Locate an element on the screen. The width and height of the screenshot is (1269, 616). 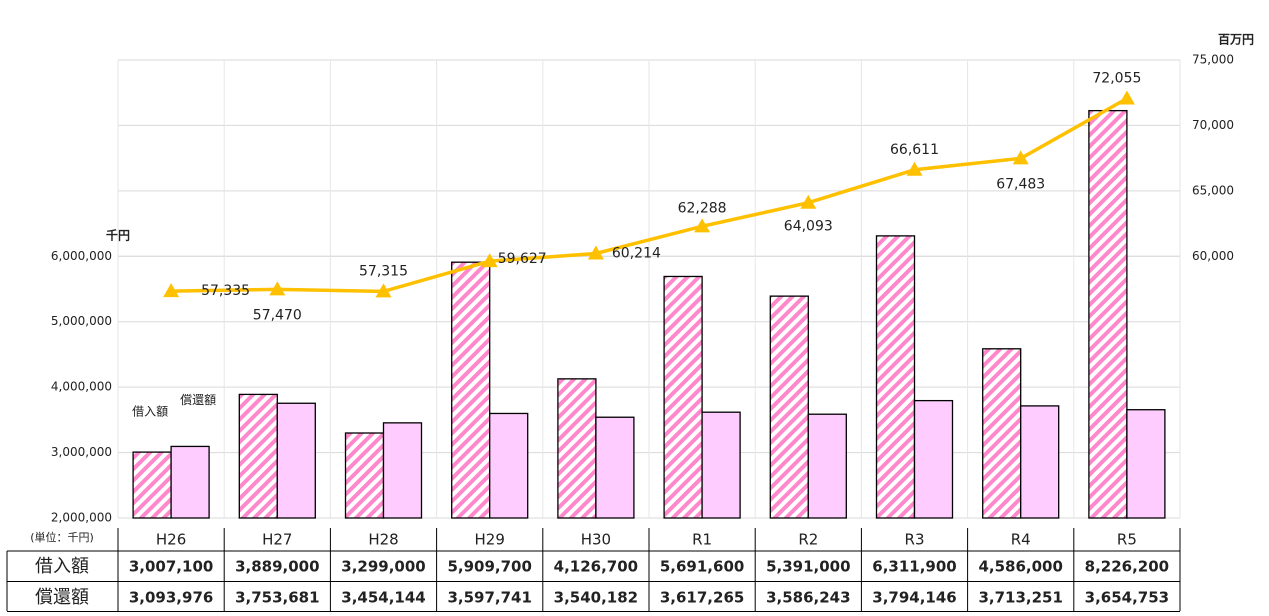
data-label: 66,611 is located at coordinates (914, 150).